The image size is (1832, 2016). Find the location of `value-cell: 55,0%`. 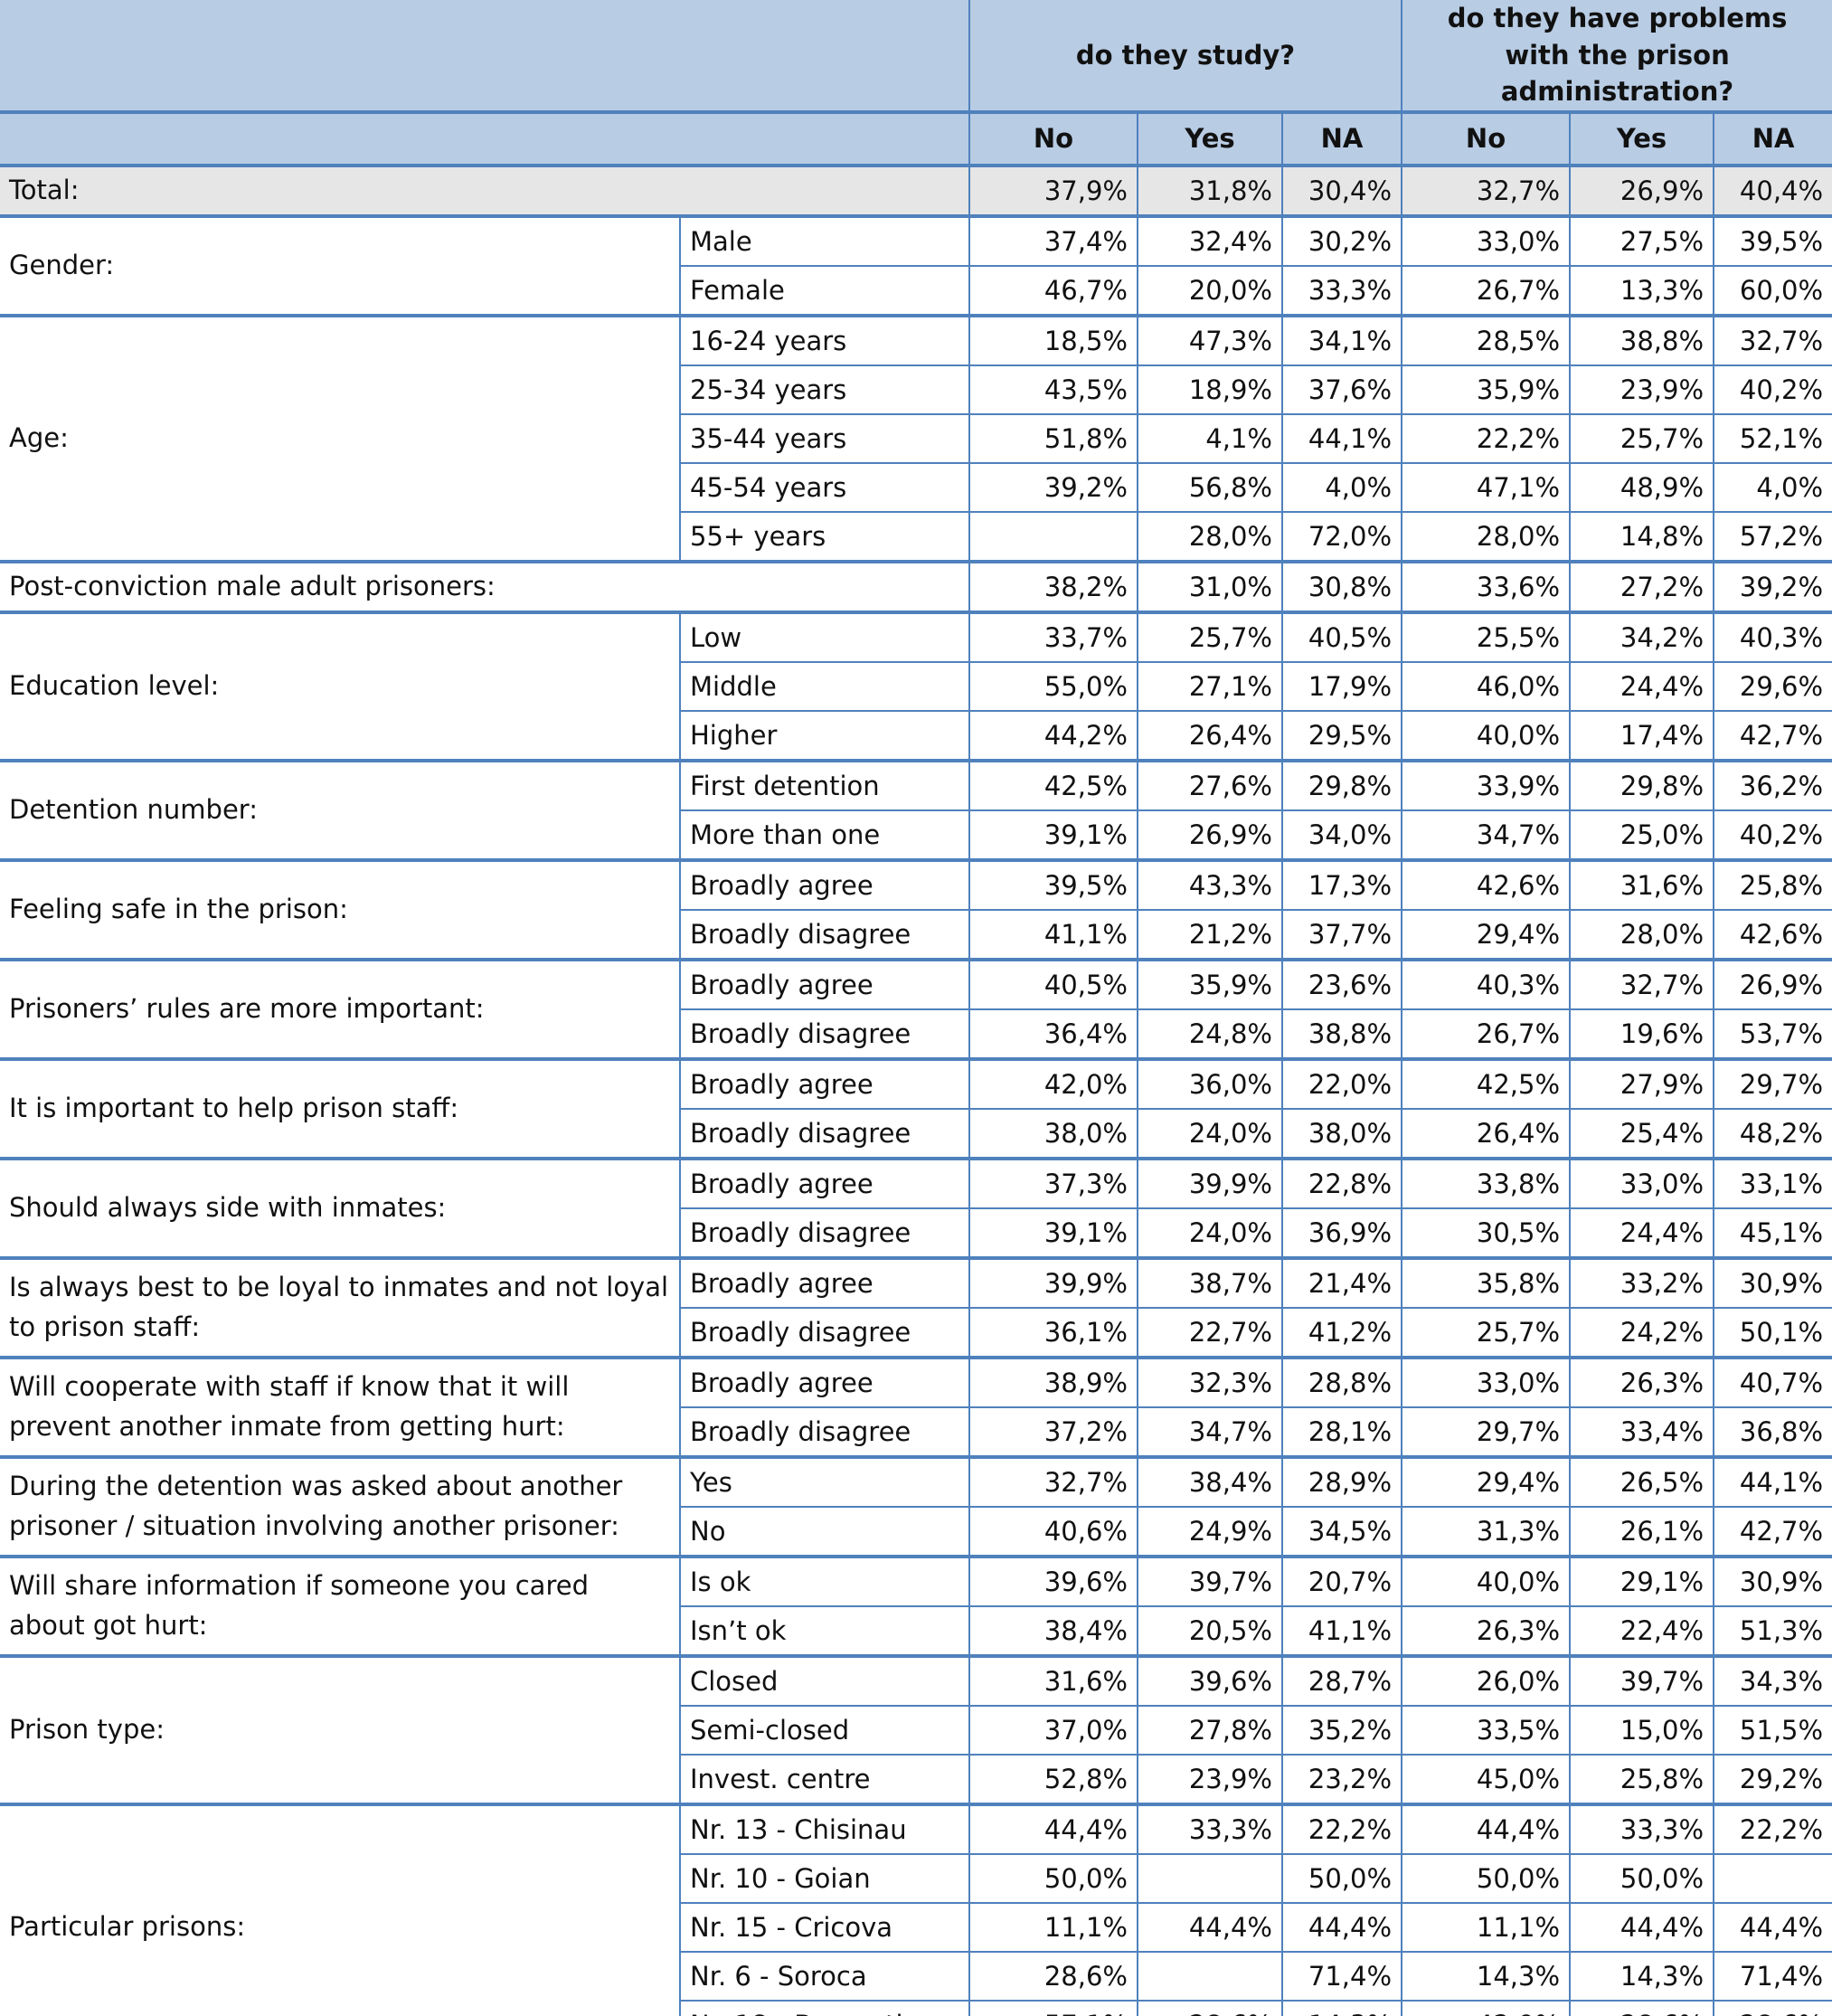

value-cell: 55,0% is located at coordinates (1053, 685).